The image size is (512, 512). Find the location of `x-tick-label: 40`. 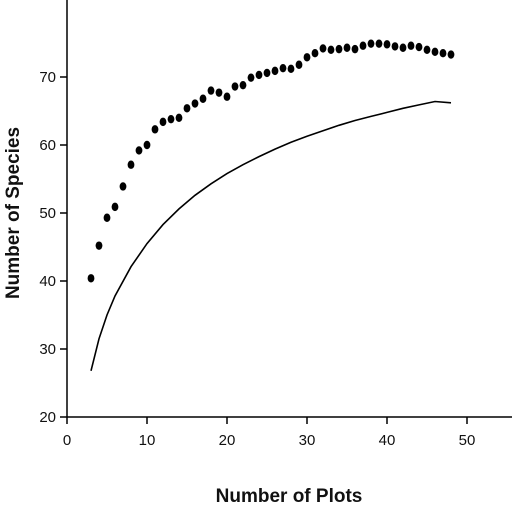

x-tick-label: 40 is located at coordinates (387, 440).